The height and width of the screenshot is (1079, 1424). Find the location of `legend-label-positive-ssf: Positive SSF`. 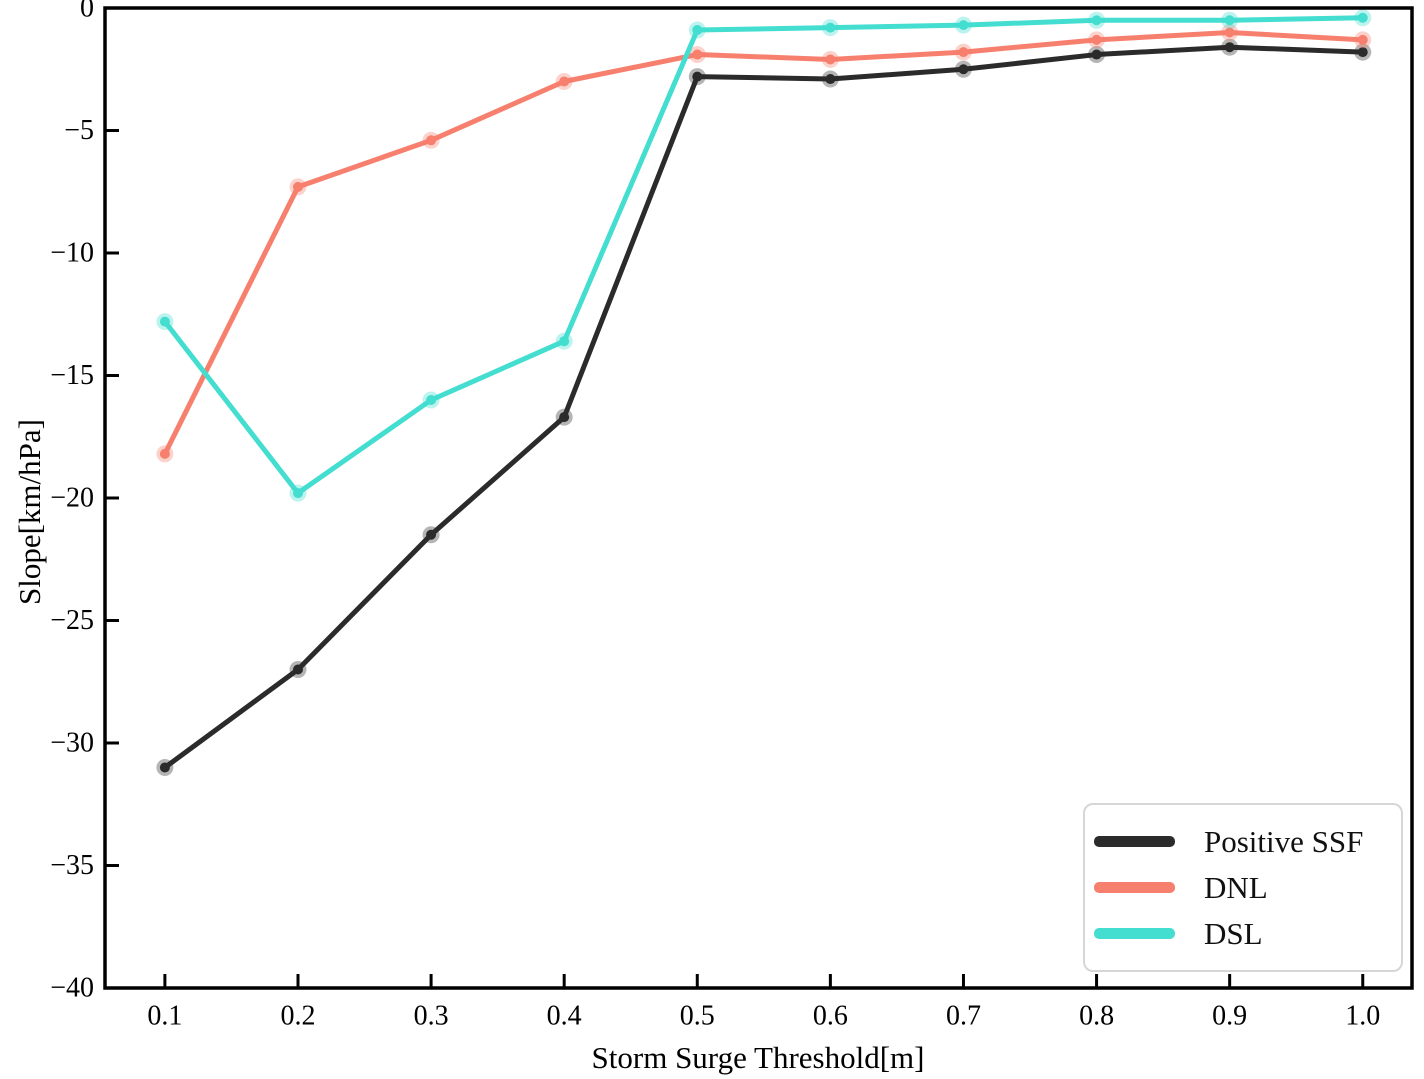

legend-label-positive-ssf: Positive SSF is located at coordinates (1284, 841).